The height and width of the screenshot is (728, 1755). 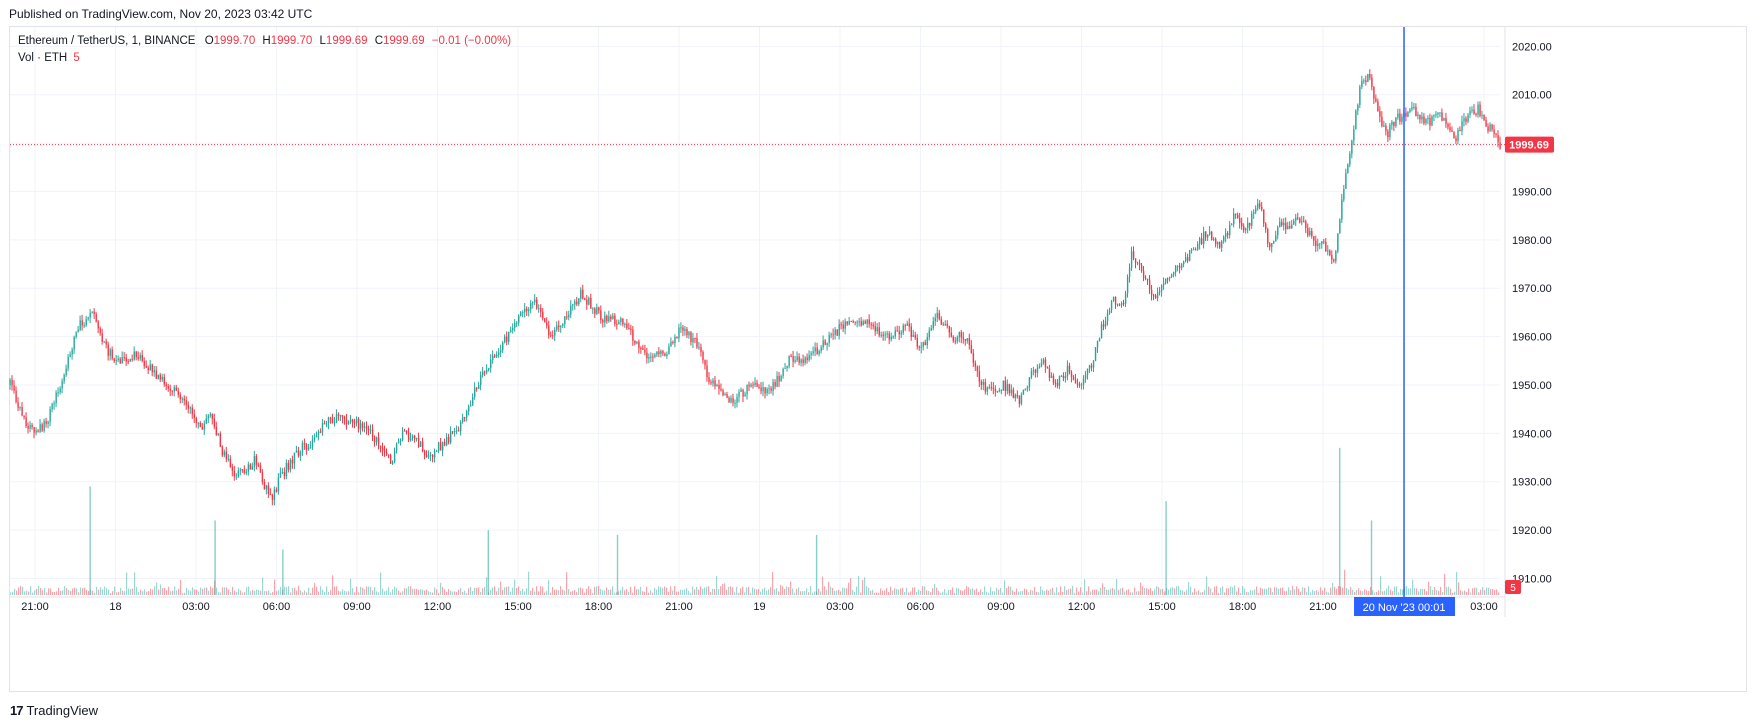 What do you see at coordinates (54, 710) in the screenshot?
I see `tradingview-logo: 17 TradingView` at bounding box center [54, 710].